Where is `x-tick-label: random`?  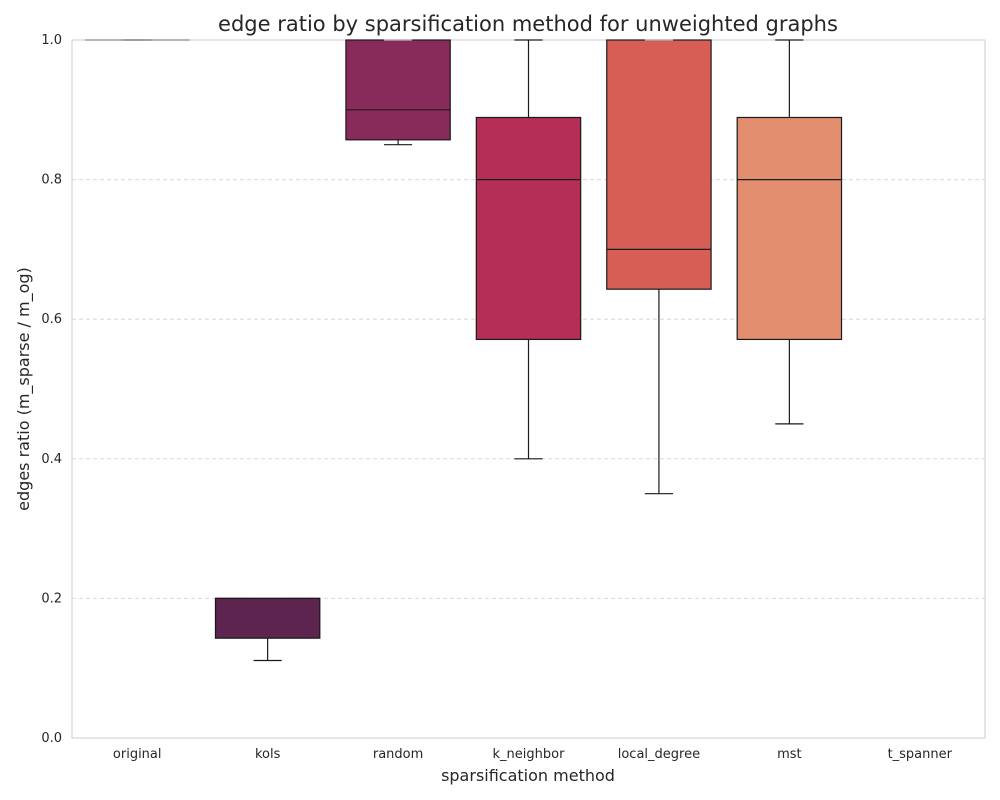
x-tick-label: random is located at coordinates (398, 754).